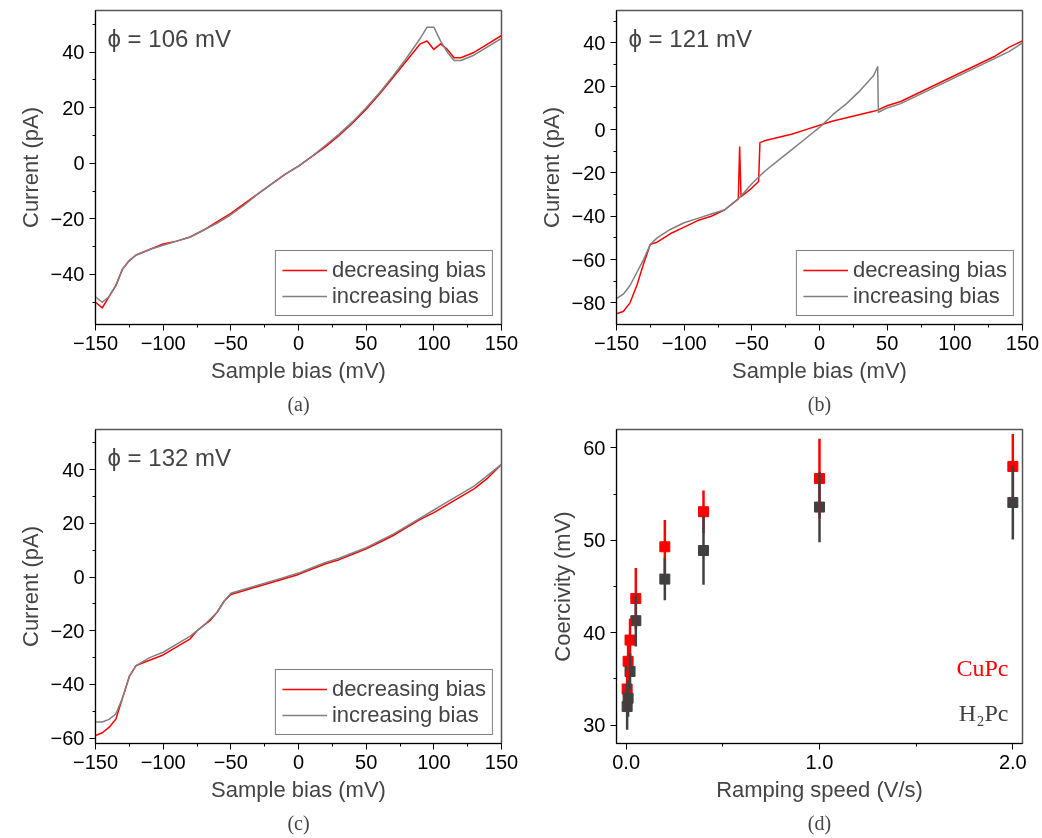 The width and height of the screenshot is (1042, 838). I want to click on x-tick-label: 0.0, so click(626, 761).